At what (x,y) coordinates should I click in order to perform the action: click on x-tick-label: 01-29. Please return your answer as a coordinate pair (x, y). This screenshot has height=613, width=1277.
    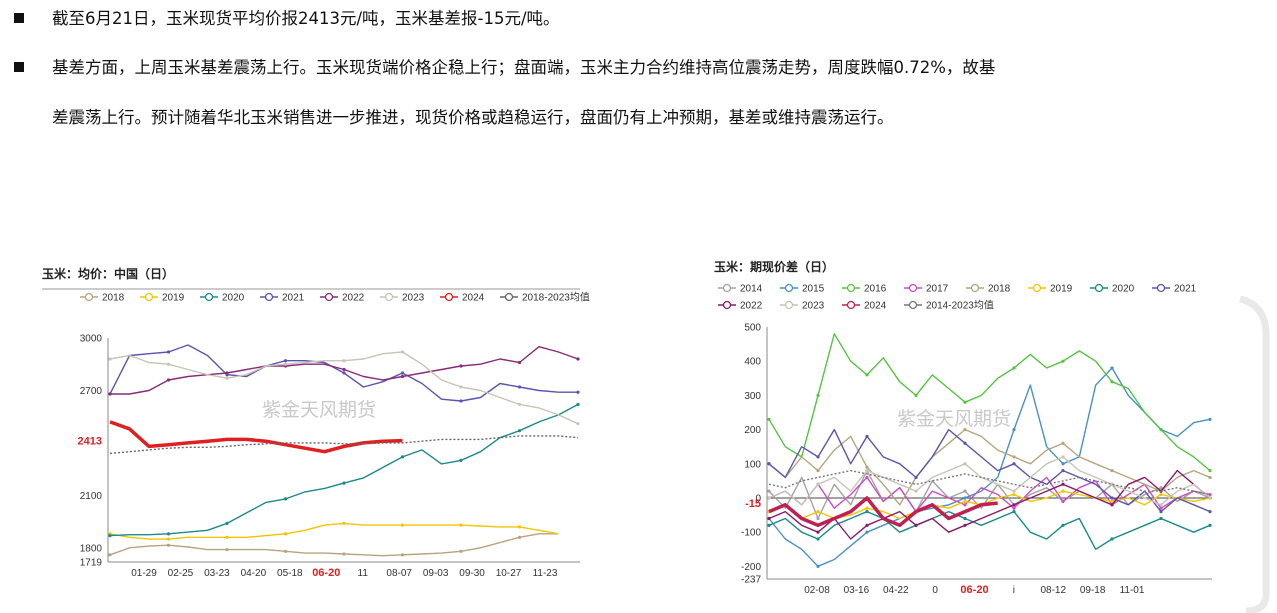
    Looking at the image, I should click on (144, 573).